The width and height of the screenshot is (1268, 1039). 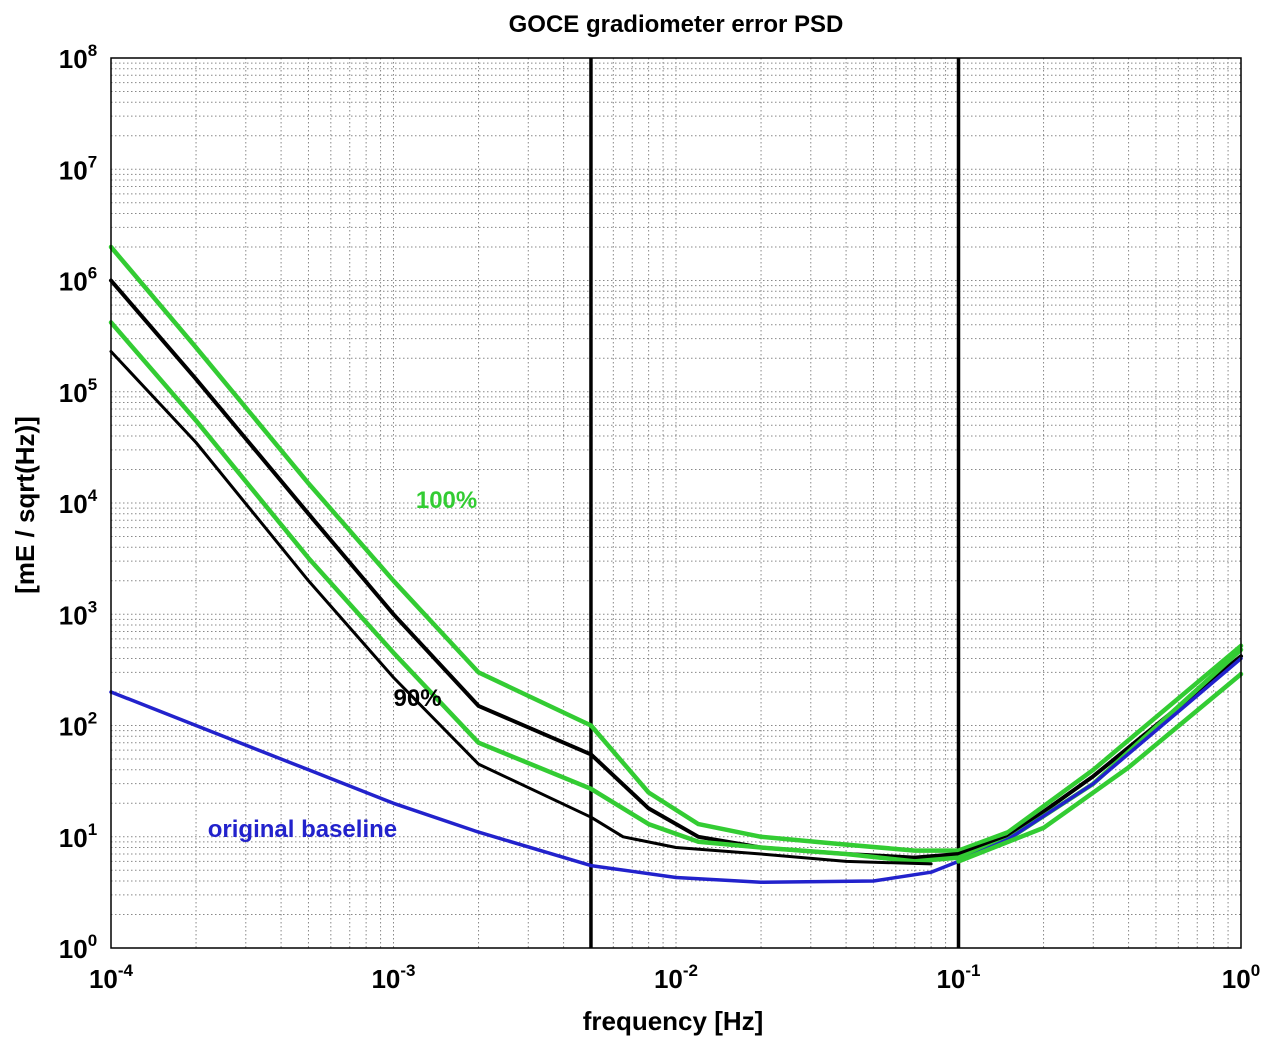 I want to click on annotation-label: 90%, so click(x=418, y=698).